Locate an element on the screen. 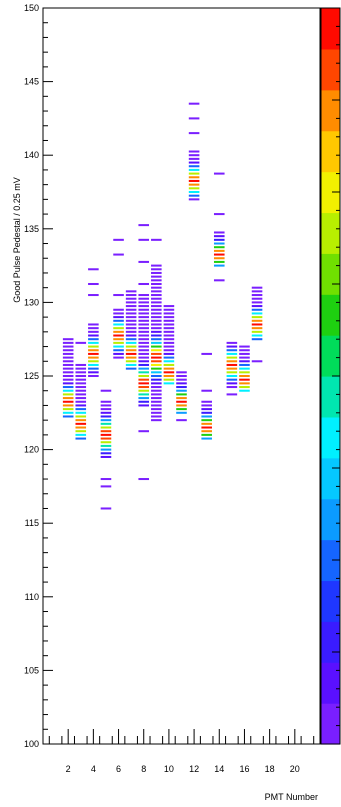 The height and width of the screenshot is (807, 341). y-tick-label: 105 is located at coordinates (31, 670).